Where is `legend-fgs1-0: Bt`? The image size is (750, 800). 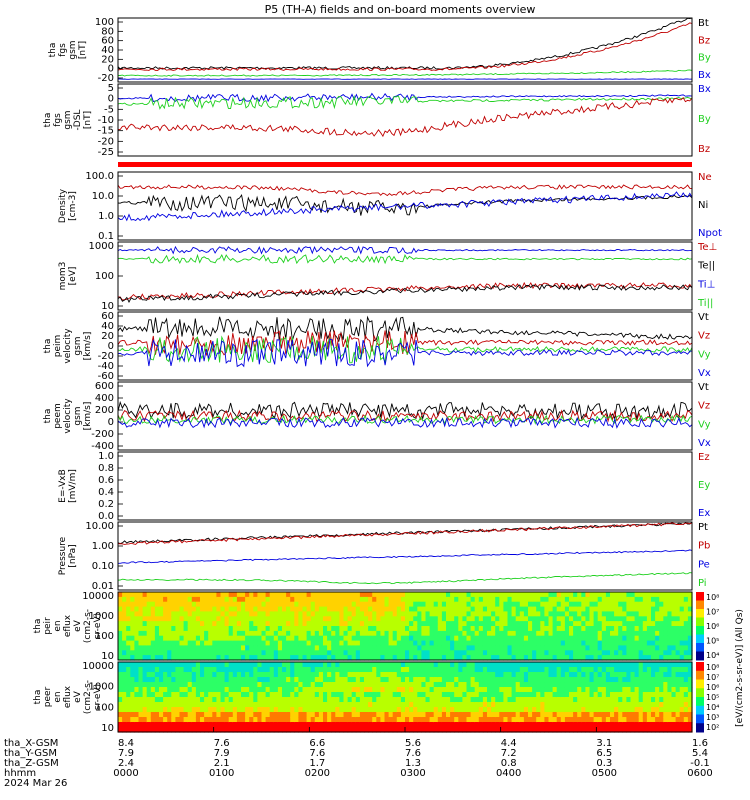 legend-fgs1-0: Bt is located at coordinates (703, 23).